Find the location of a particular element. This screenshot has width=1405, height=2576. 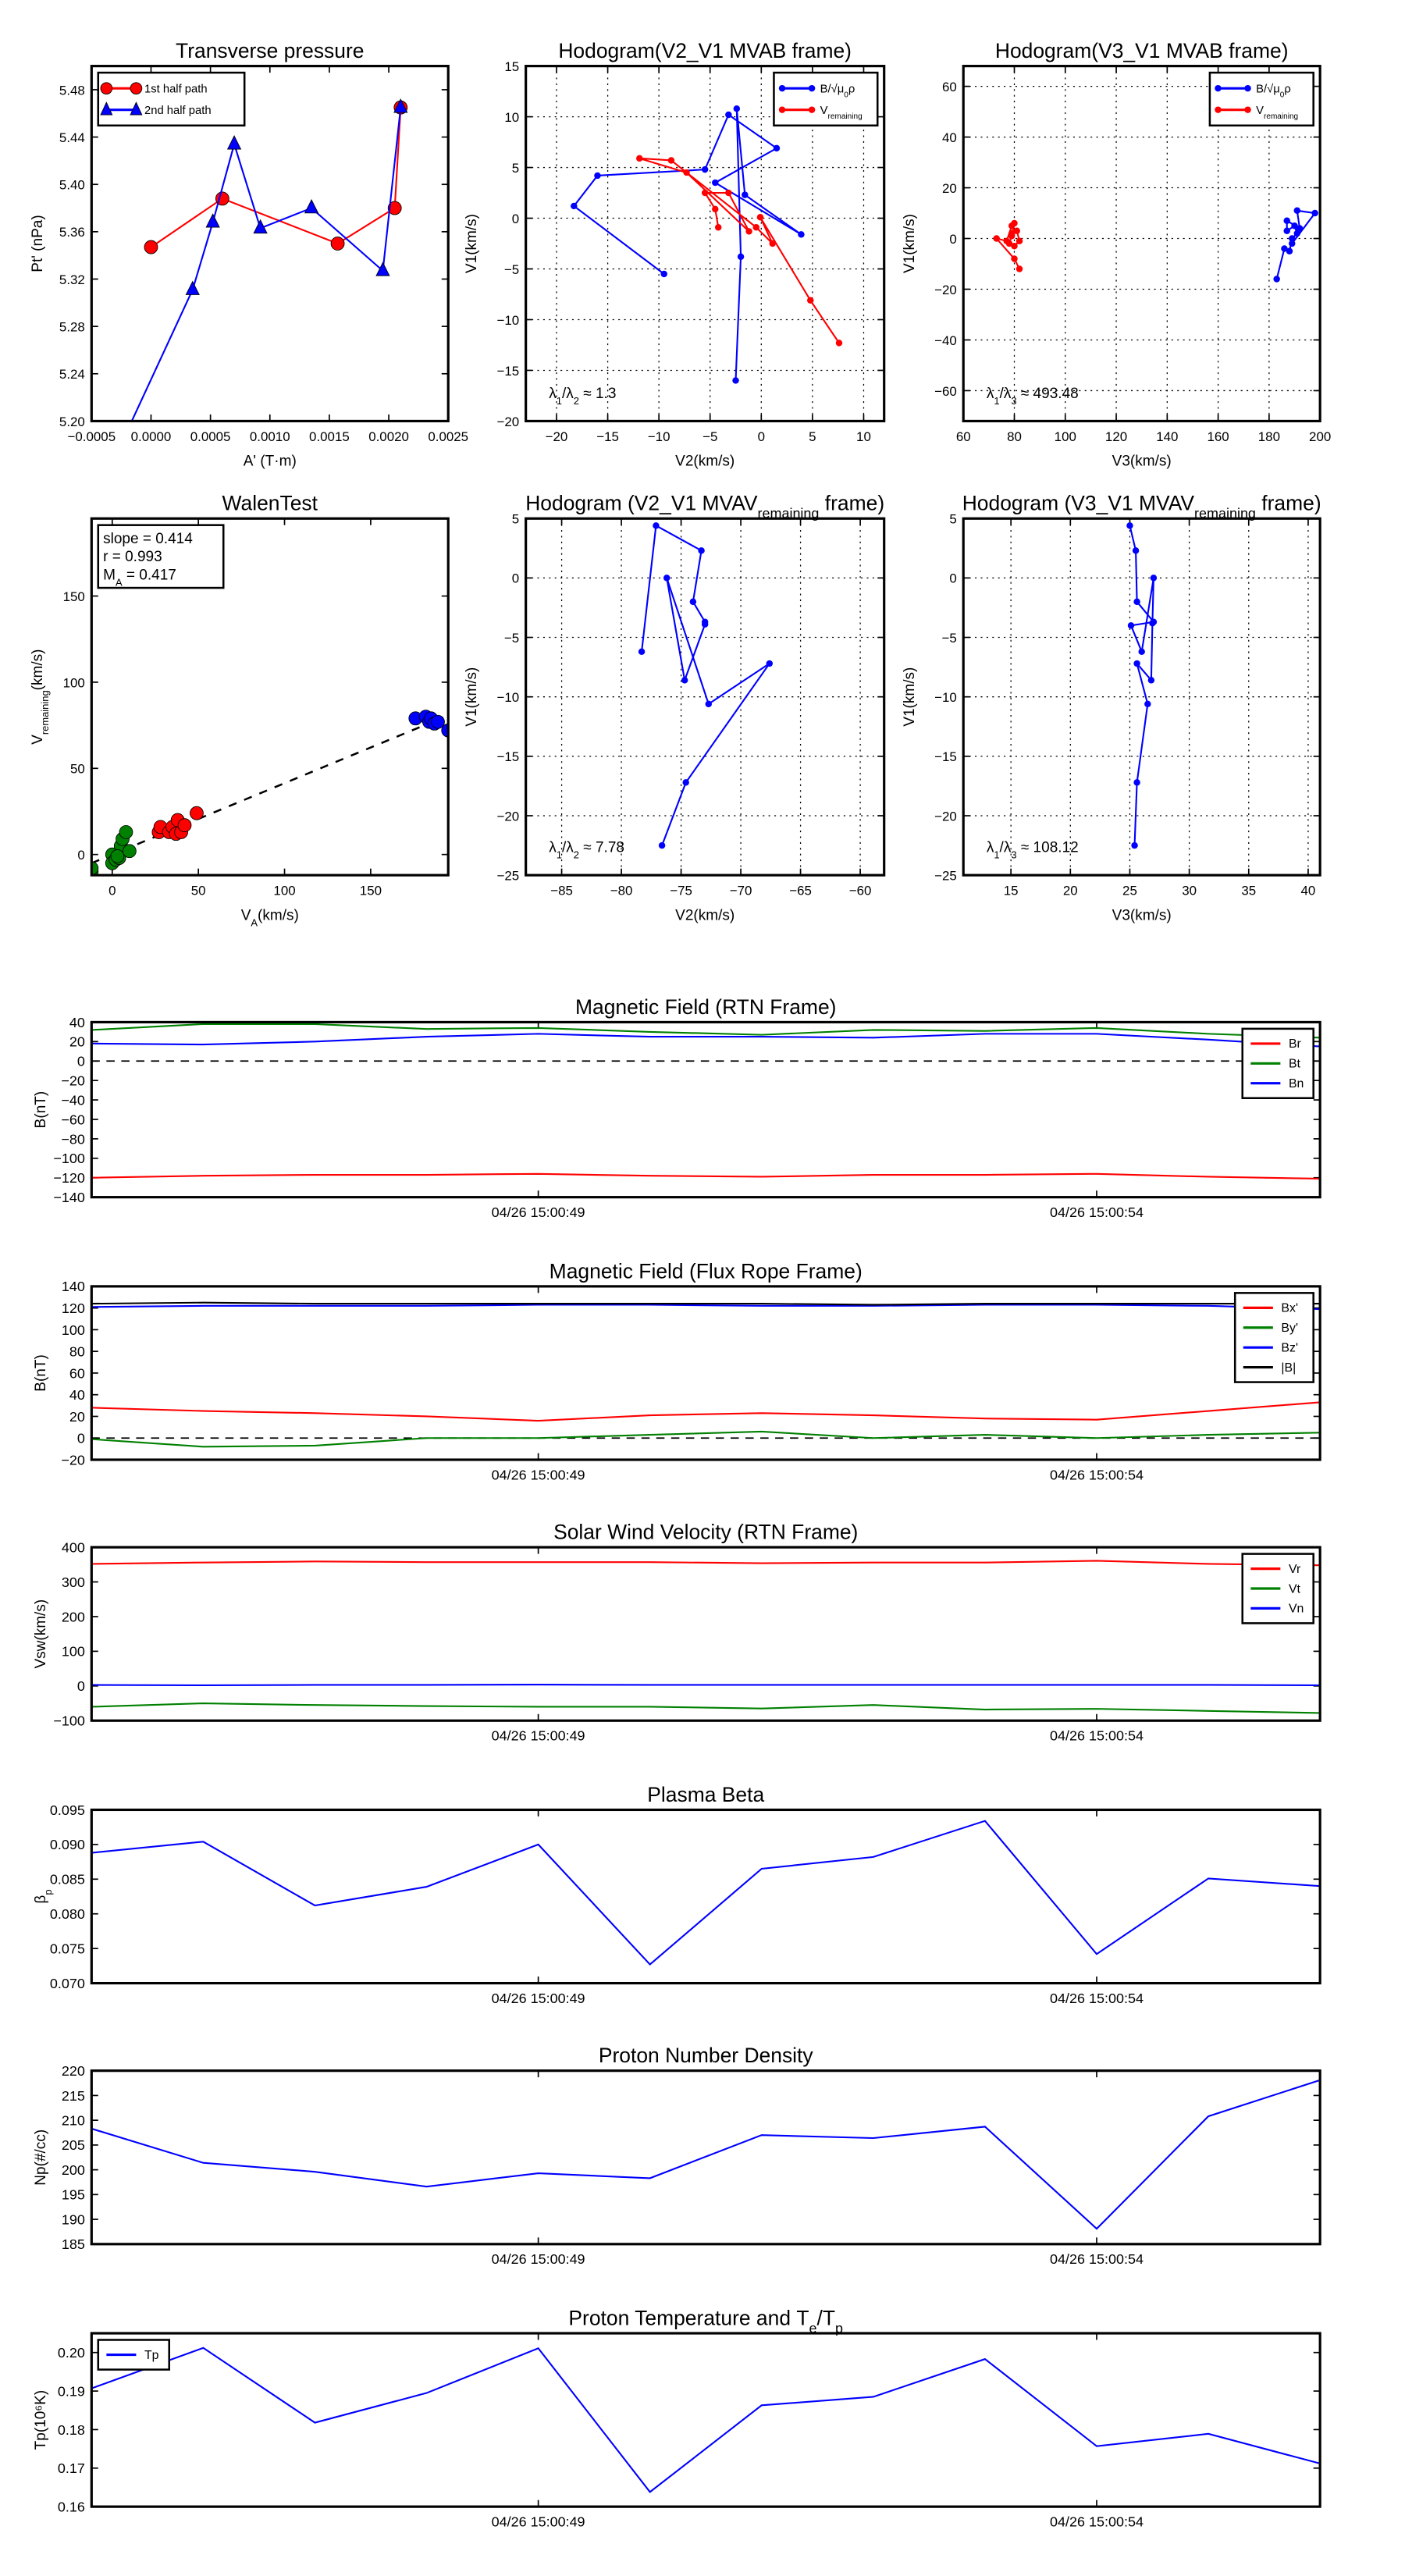

legend-label: 1st half path is located at coordinates (176, 89).